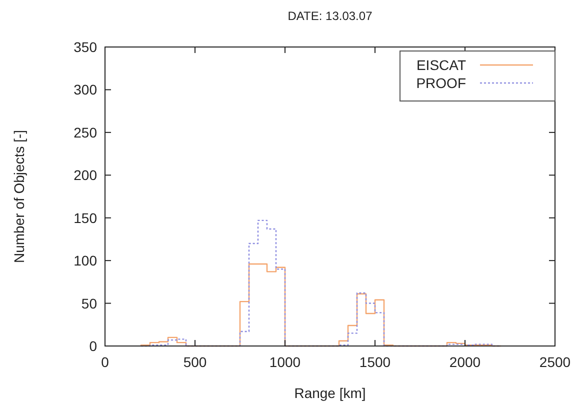 The image size is (582, 407). Describe the element at coordinates (465, 362) in the screenshot. I see `x-tick-label: 2000` at that location.